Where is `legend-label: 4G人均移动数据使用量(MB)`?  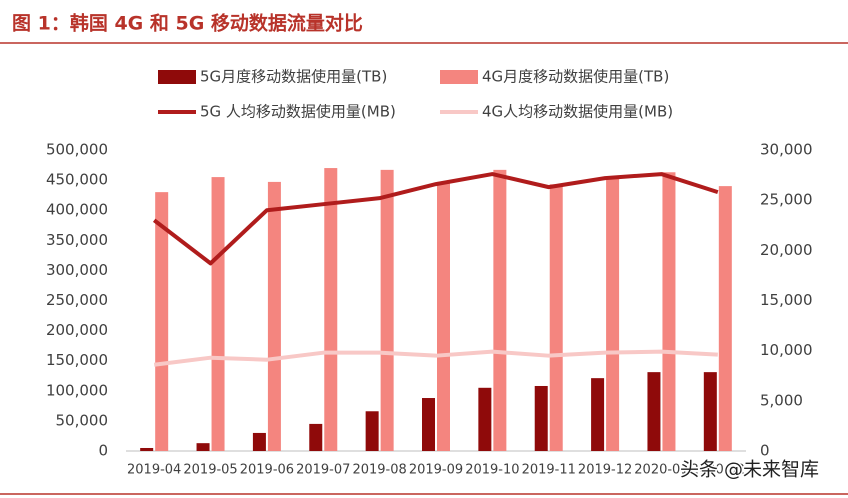 legend-label: 4G人均移动数据使用量(MB) is located at coordinates (577, 112).